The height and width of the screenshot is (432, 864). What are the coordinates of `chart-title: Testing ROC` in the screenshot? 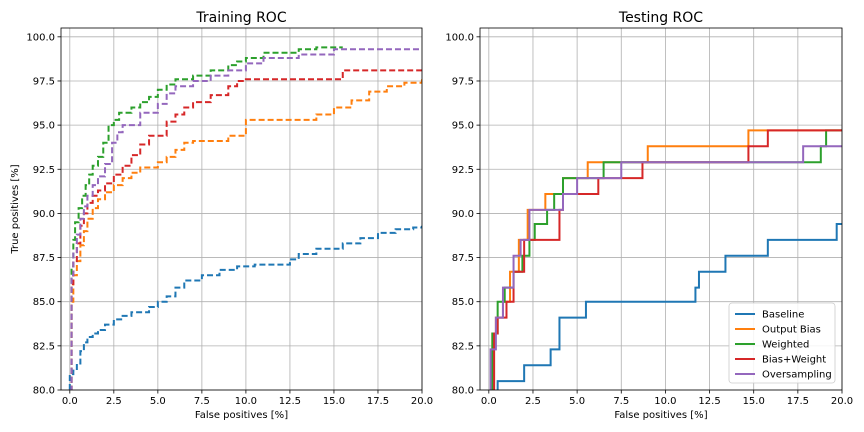 It's located at (660, 18).